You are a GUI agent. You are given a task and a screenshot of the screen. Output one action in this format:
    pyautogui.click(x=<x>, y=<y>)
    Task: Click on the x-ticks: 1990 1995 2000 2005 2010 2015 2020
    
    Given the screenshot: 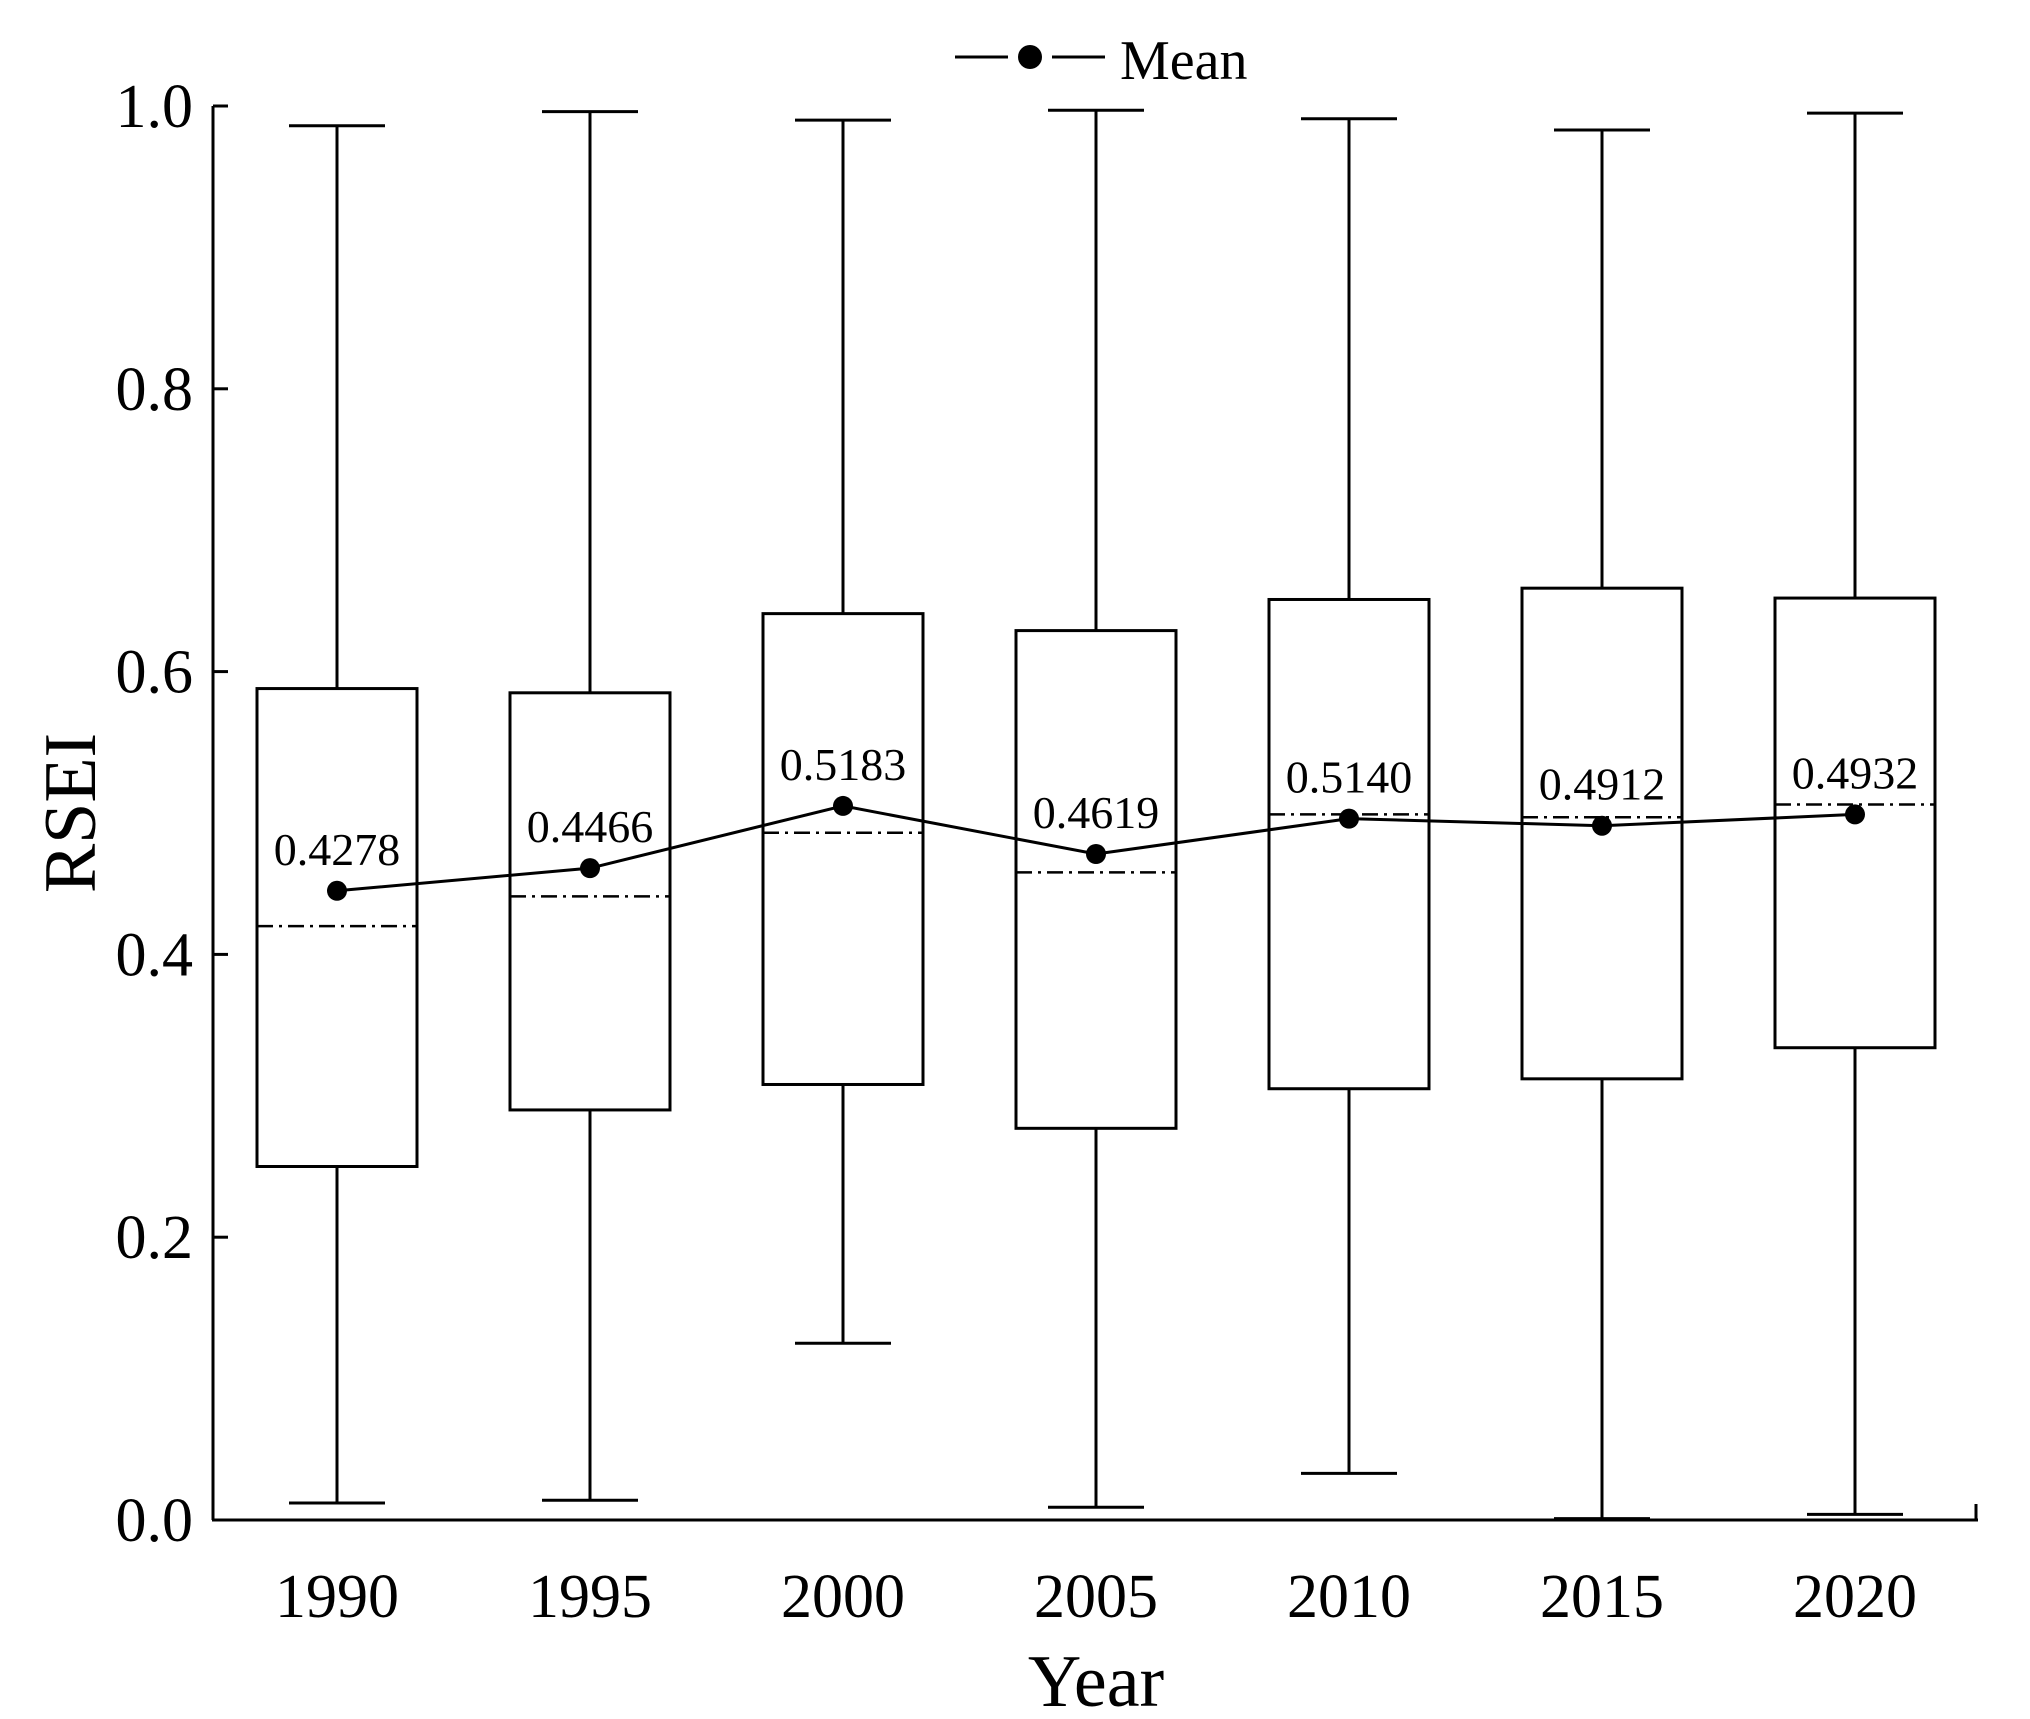 What is the action you would take?
    pyautogui.click(x=1096, y=1597)
    